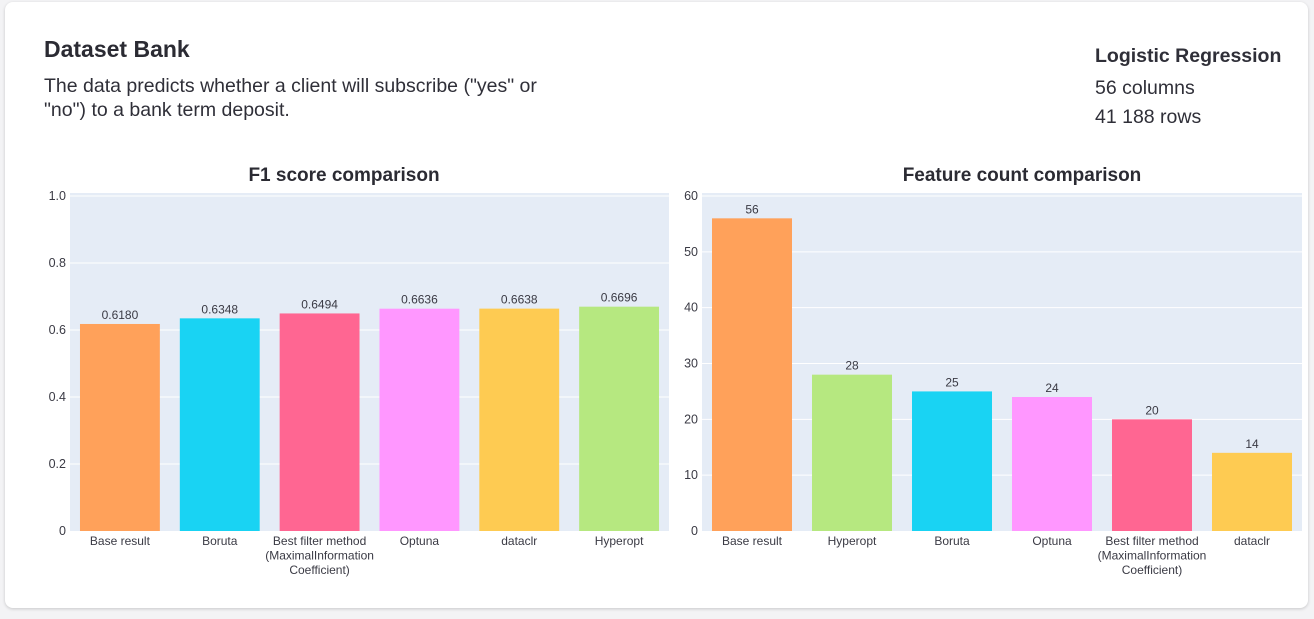 The image size is (1314, 619). I want to click on column-count: 56 columns, so click(1145, 88).